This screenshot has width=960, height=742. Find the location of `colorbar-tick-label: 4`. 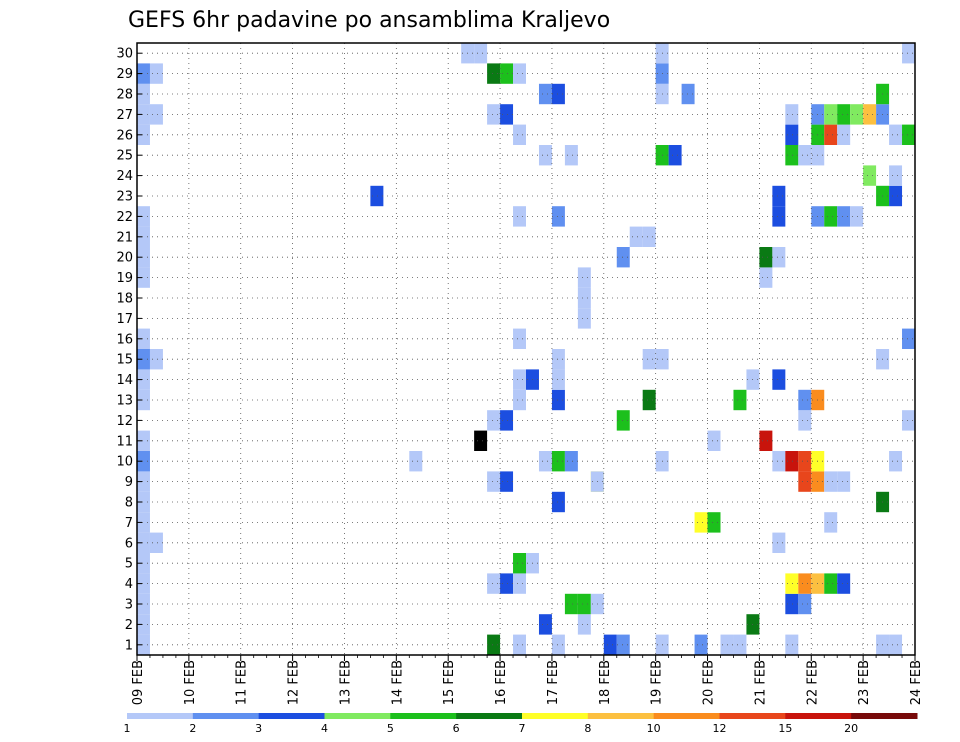

colorbar-tick-label: 4 is located at coordinates (324, 728).